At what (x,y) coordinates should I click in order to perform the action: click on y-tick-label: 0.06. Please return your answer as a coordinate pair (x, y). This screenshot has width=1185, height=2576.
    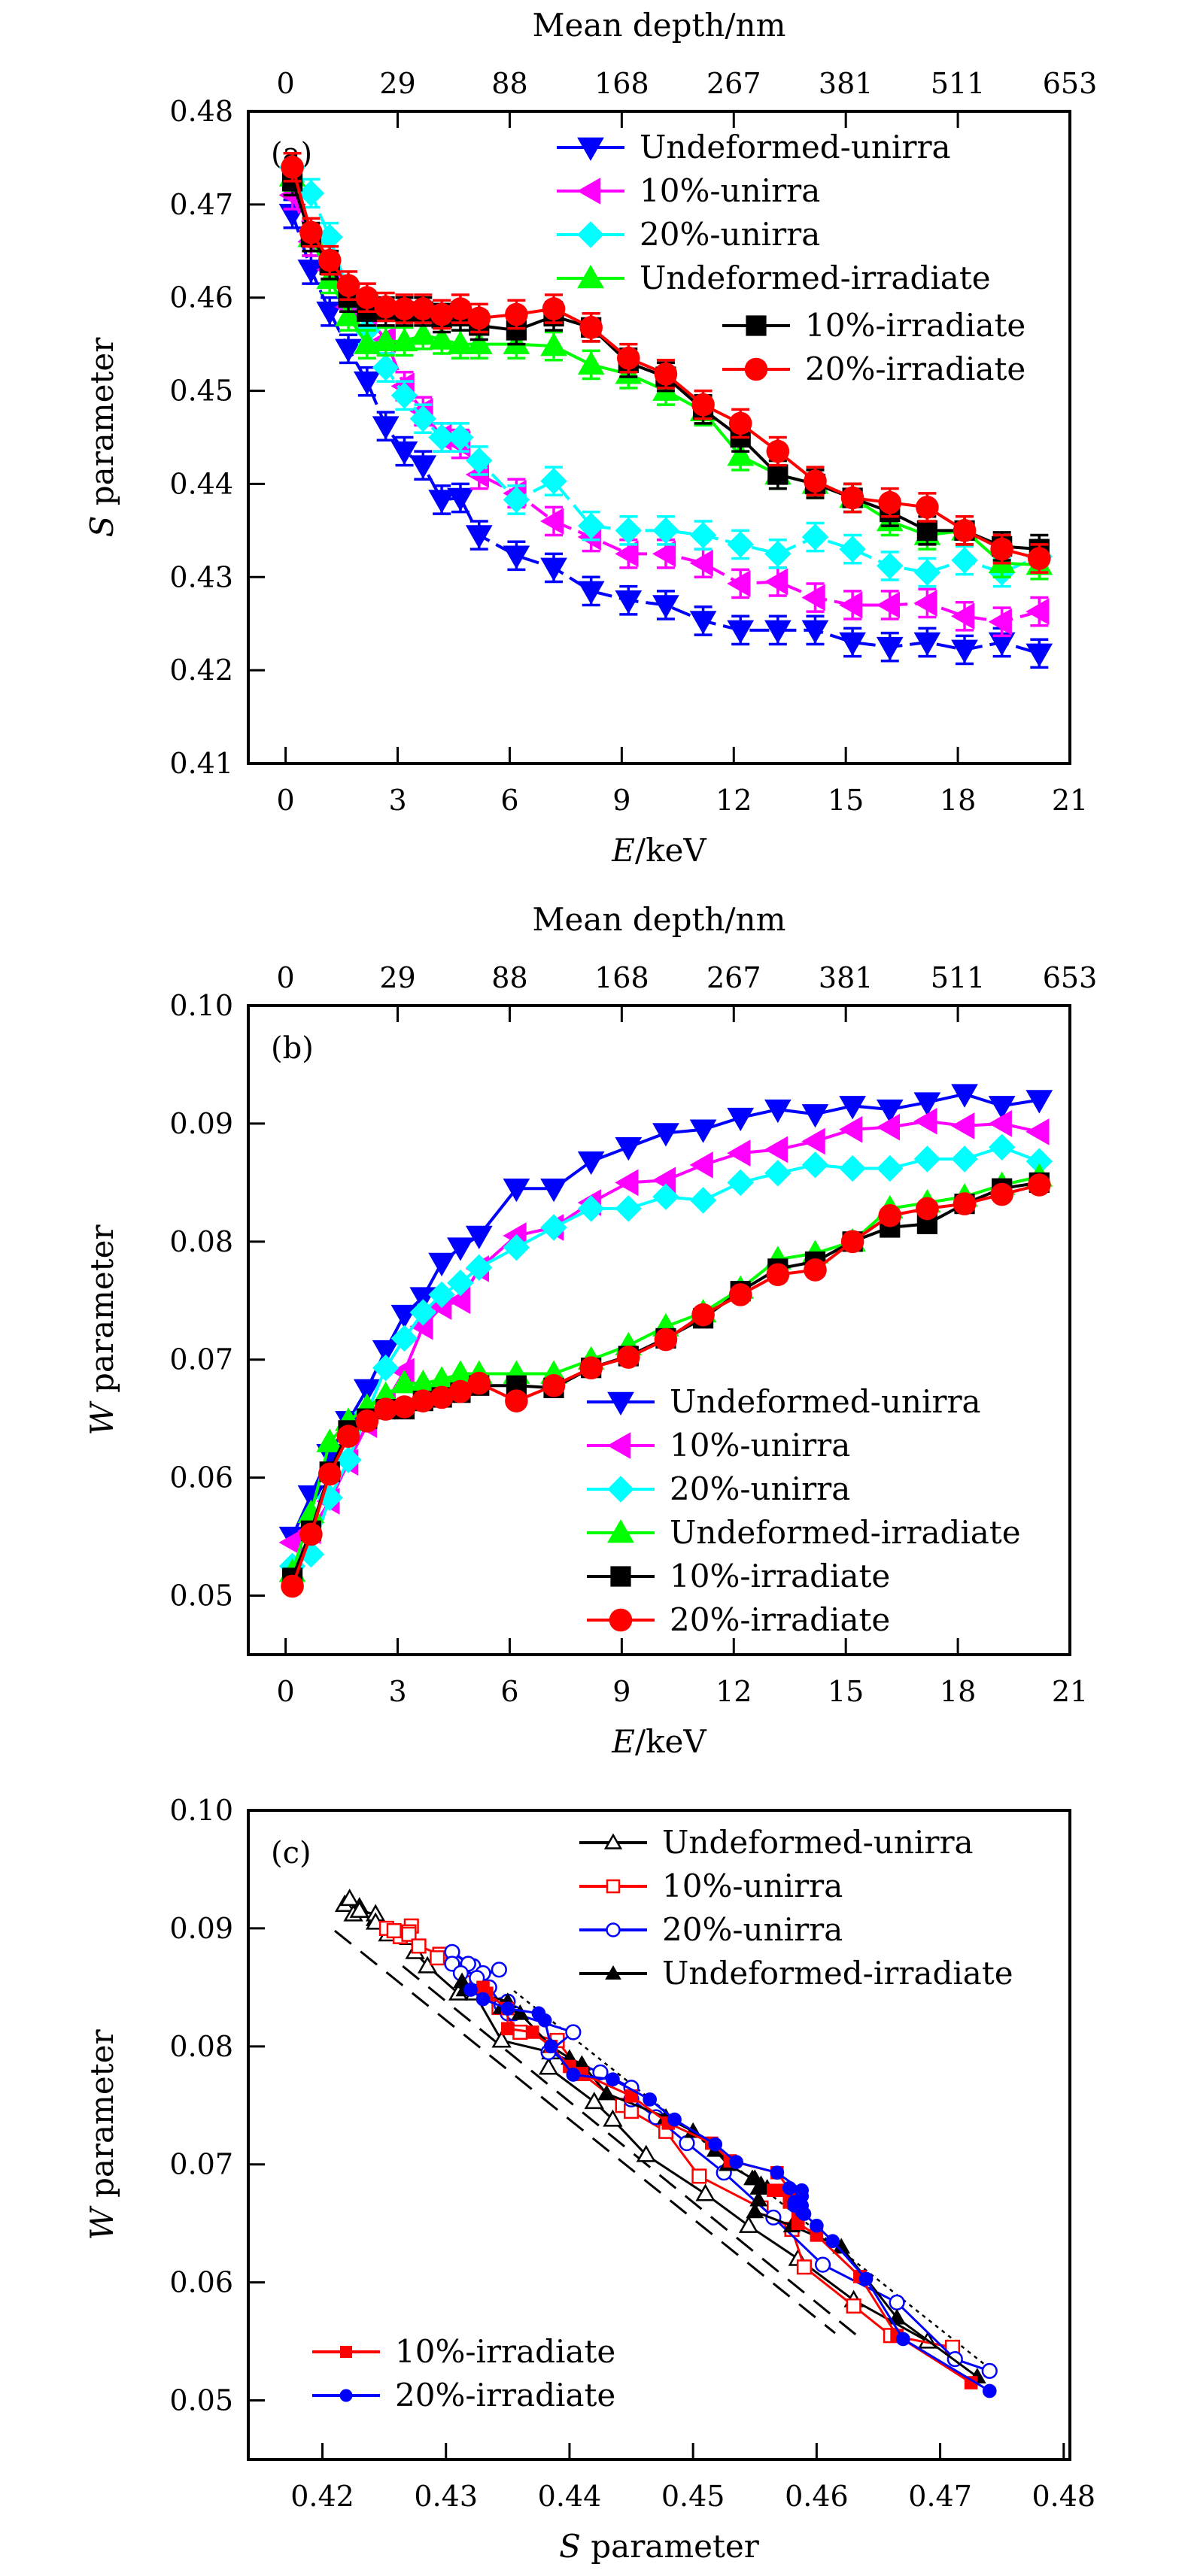
    Looking at the image, I should click on (201, 2282).